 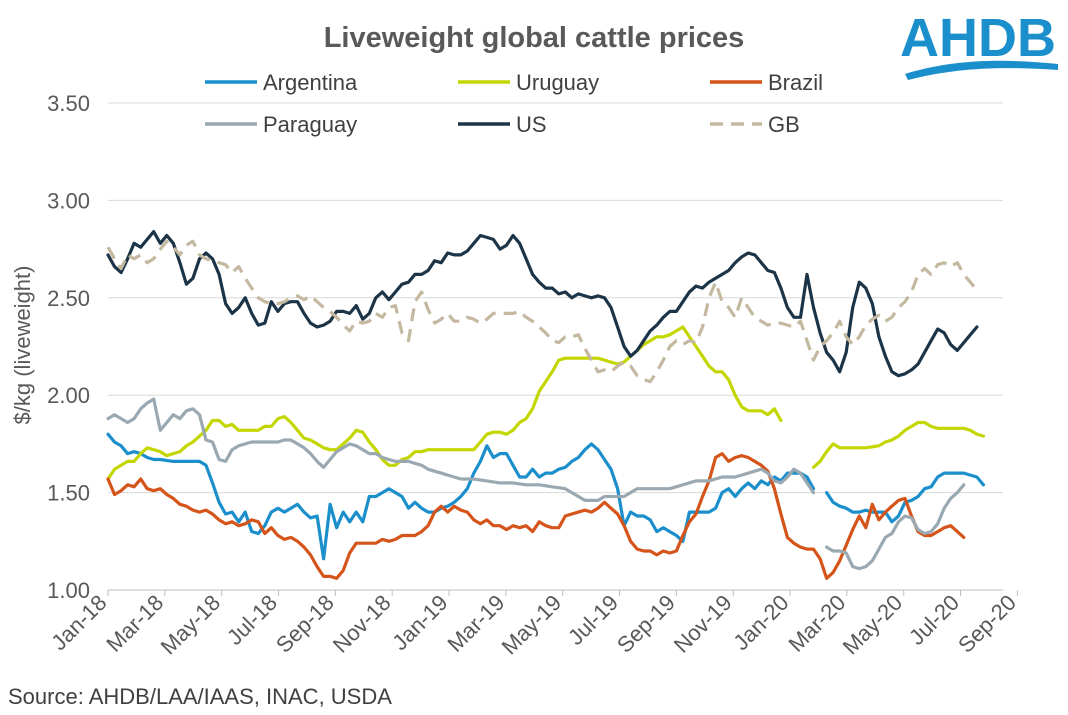 What do you see at coordinates (68, 347) in the screenshot?
I see `y-axis-ticks: 1.00 1.50 2.00 2.50 3.00 3.50` at bounding box center [68, 347].